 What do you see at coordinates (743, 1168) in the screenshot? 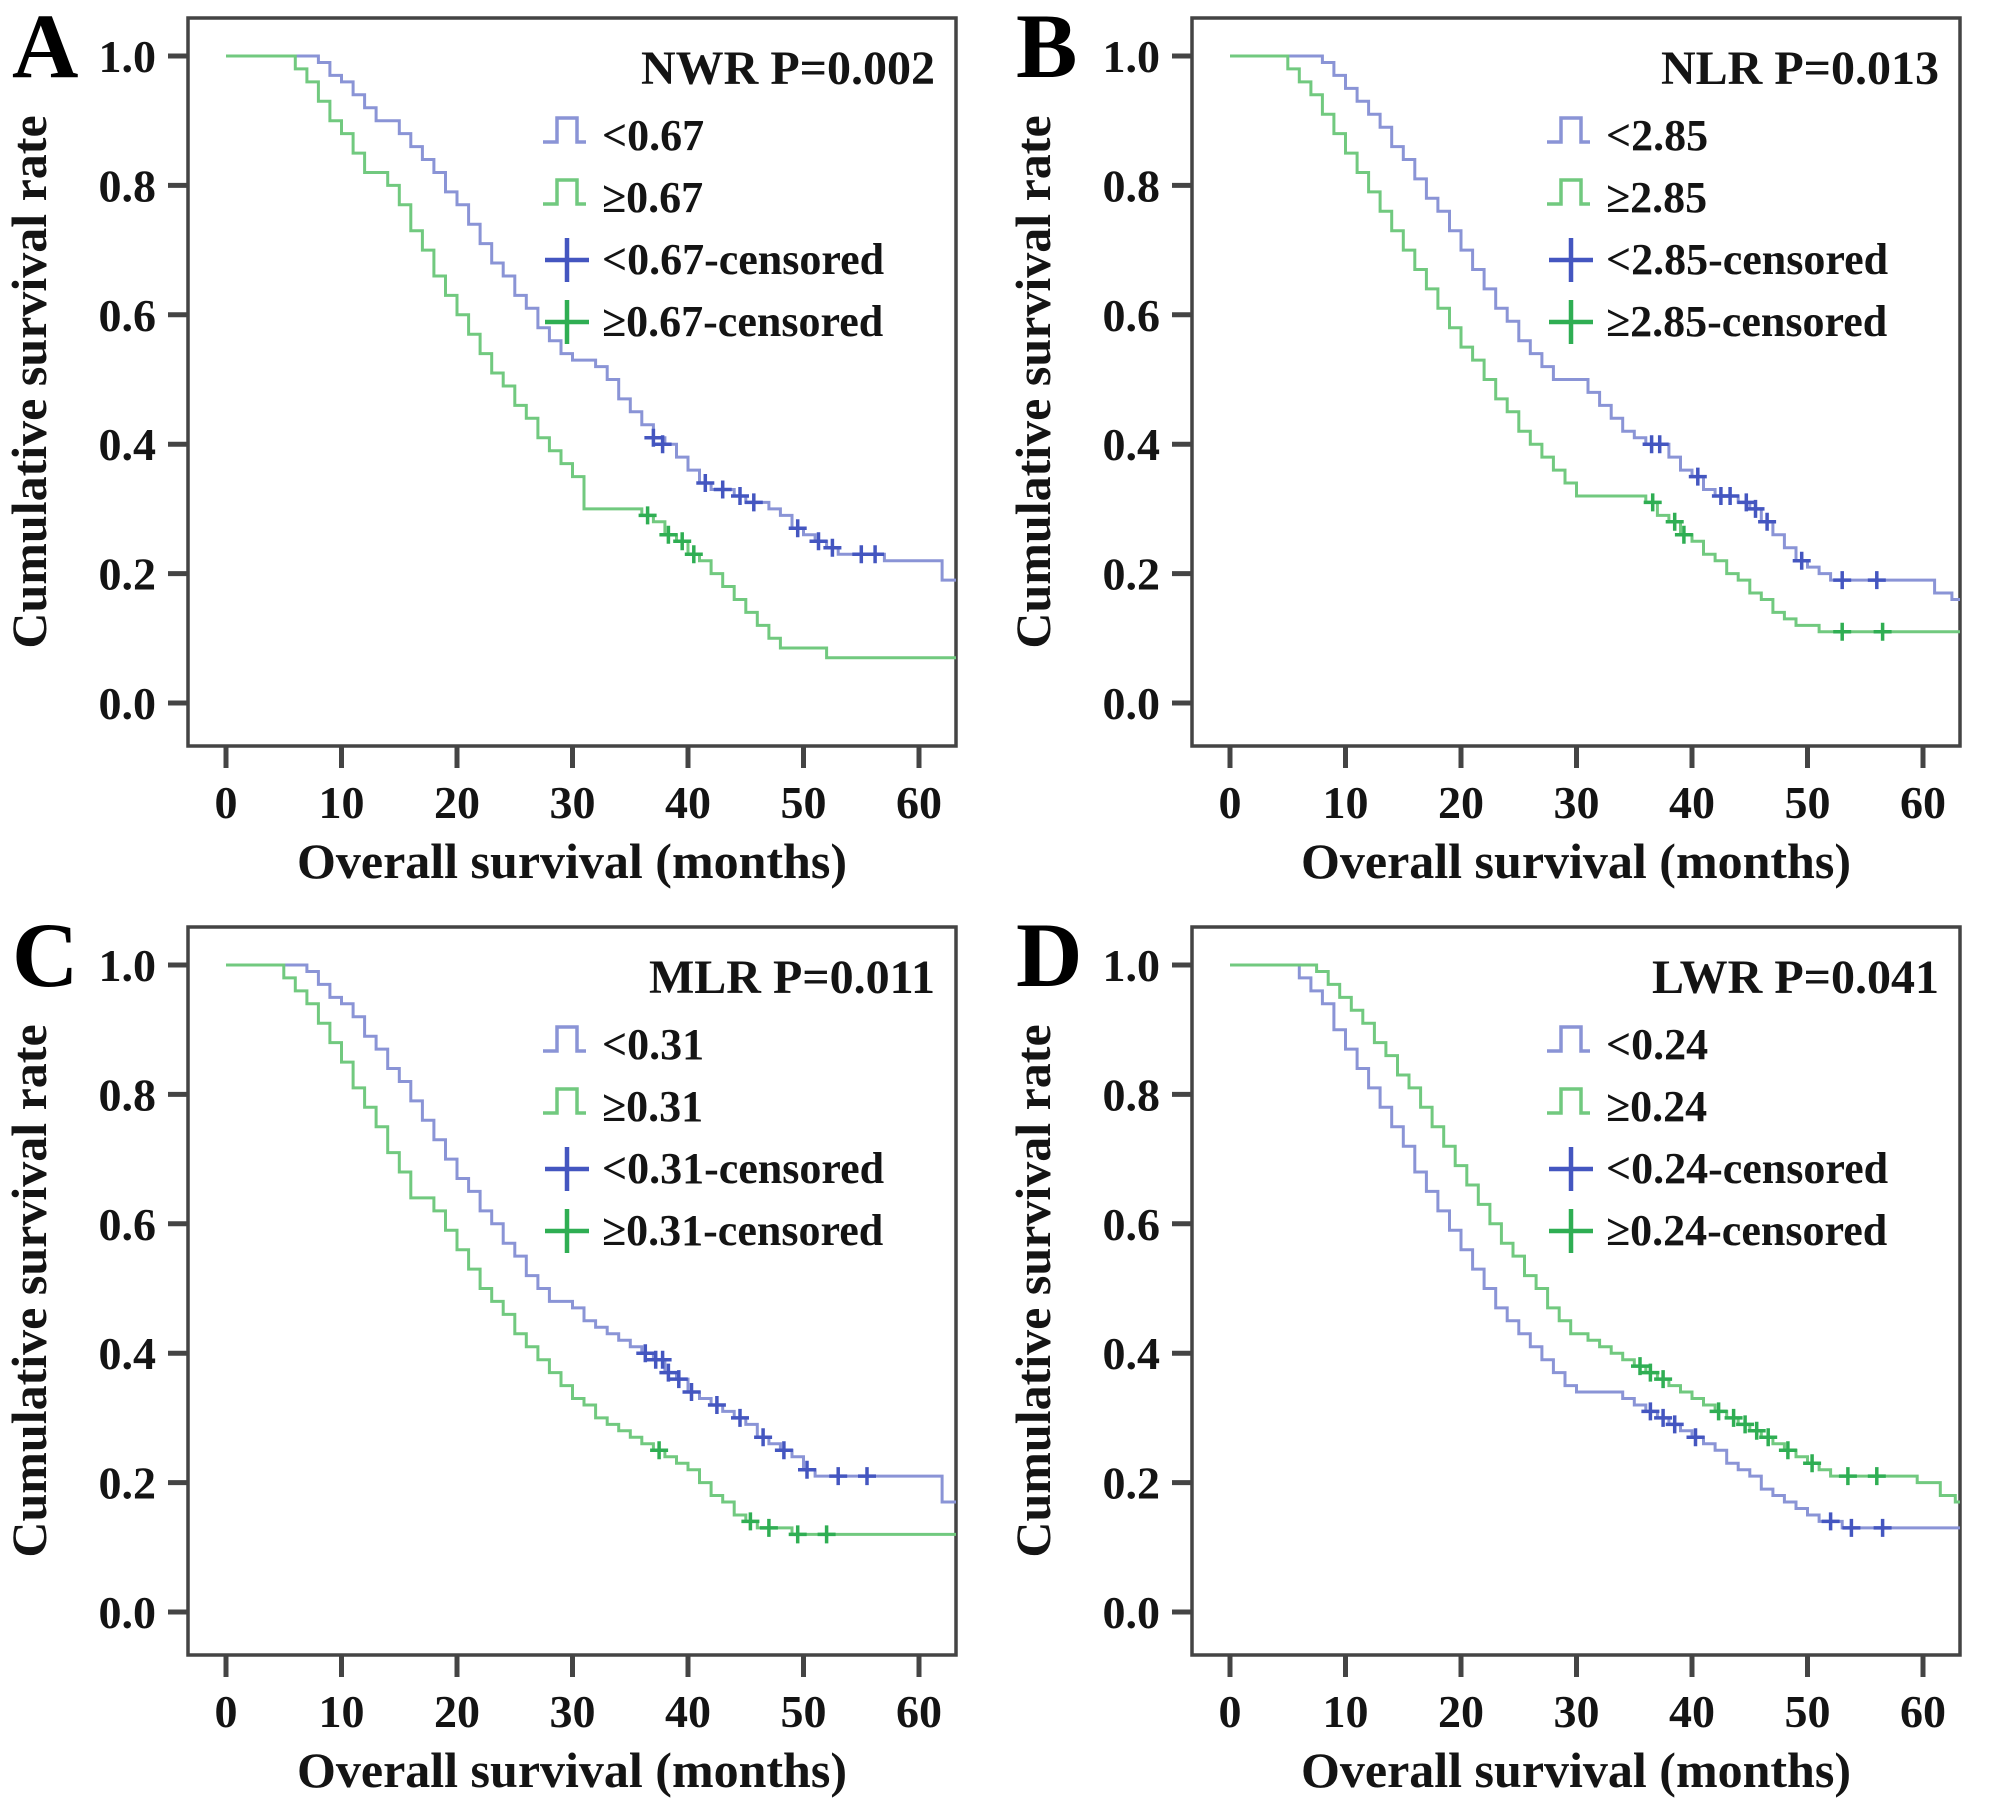
I see `legend-item-label: <0.31-censored` at bounding box center [743, 1168].